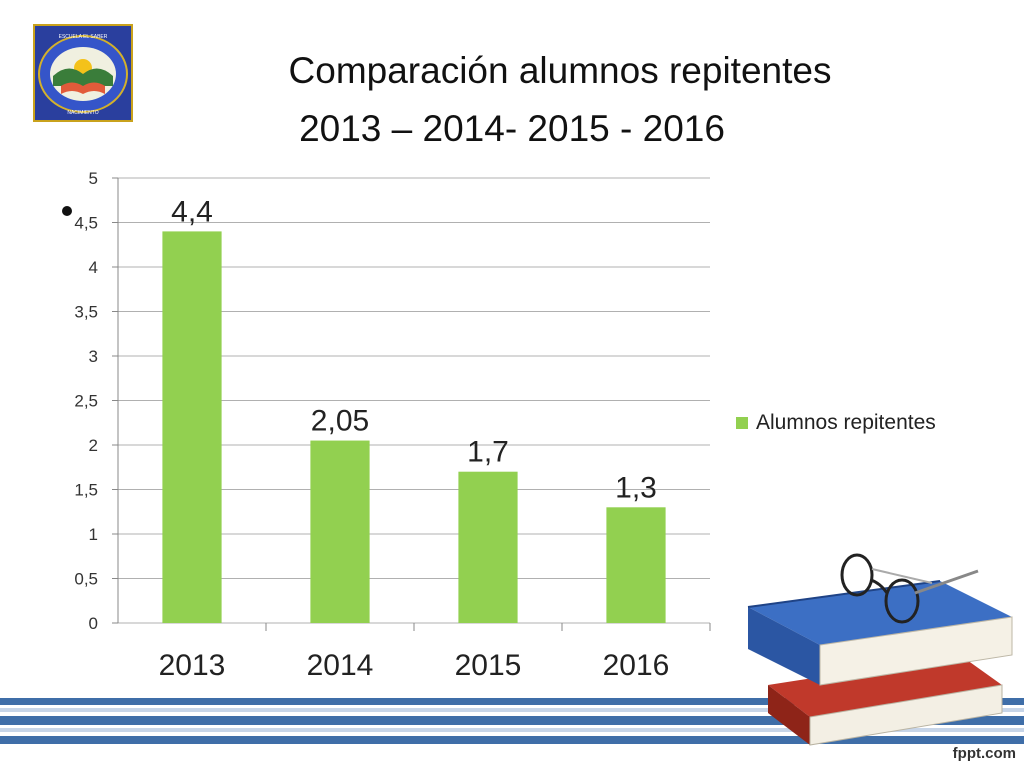  I want to click on data-label-2015: 1,7, so click(488, 452).